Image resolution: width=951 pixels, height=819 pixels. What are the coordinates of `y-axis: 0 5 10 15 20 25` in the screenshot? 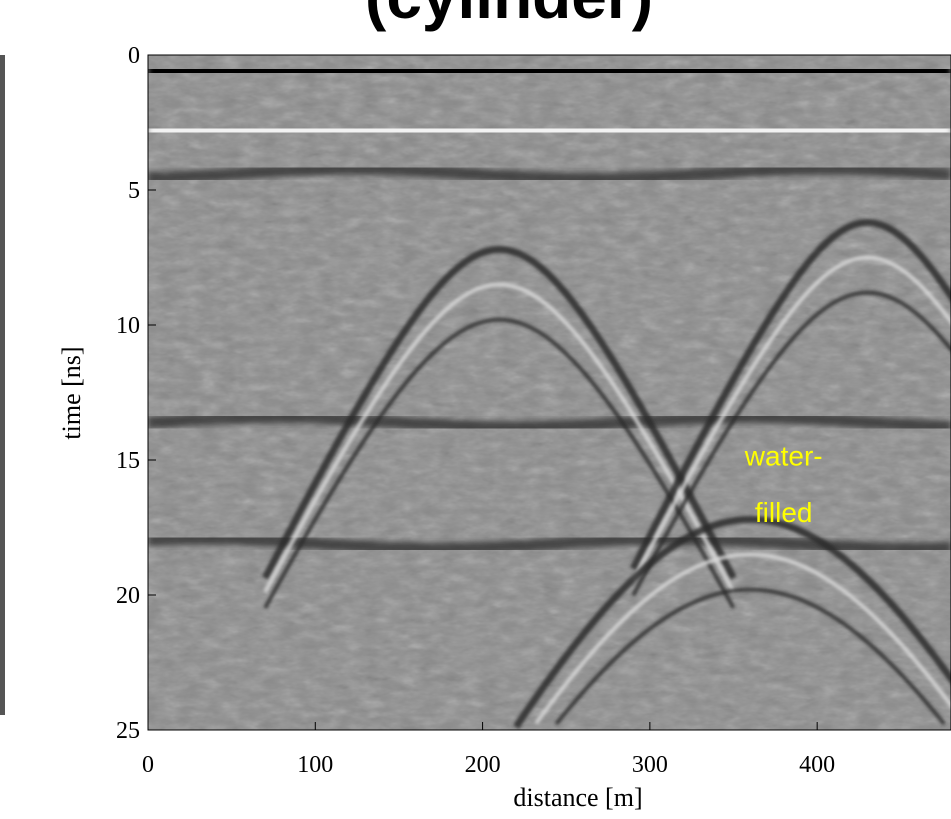 It's located at (136, 393).